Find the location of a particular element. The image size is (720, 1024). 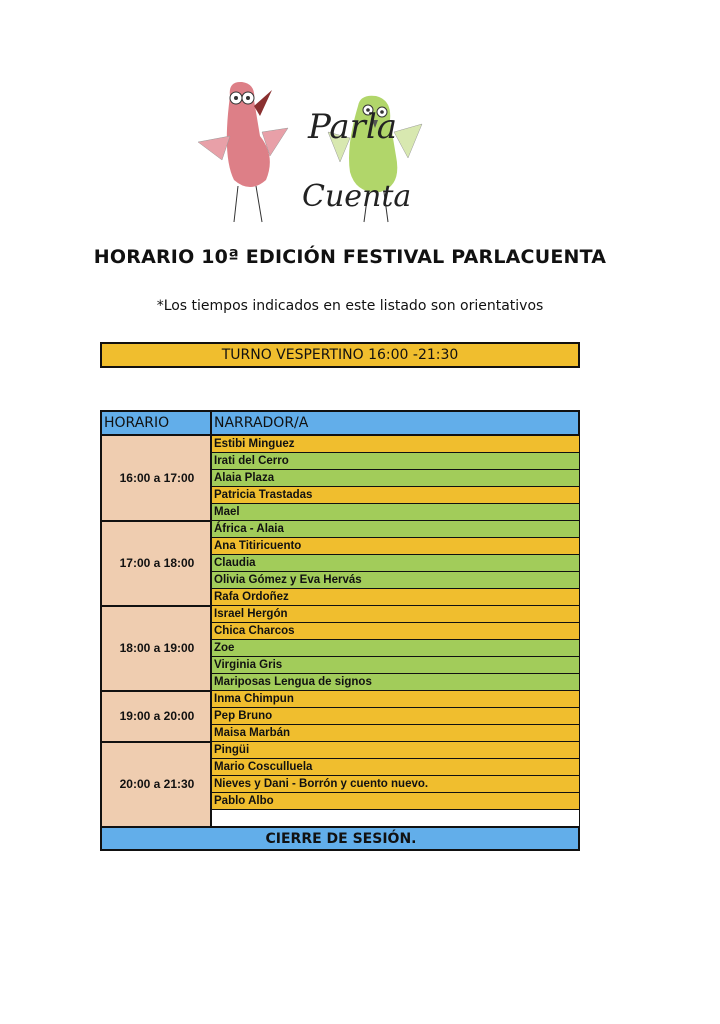

table-row: 18:00 a 19:00 Israel Hergón is located at coordinates (340, 648).